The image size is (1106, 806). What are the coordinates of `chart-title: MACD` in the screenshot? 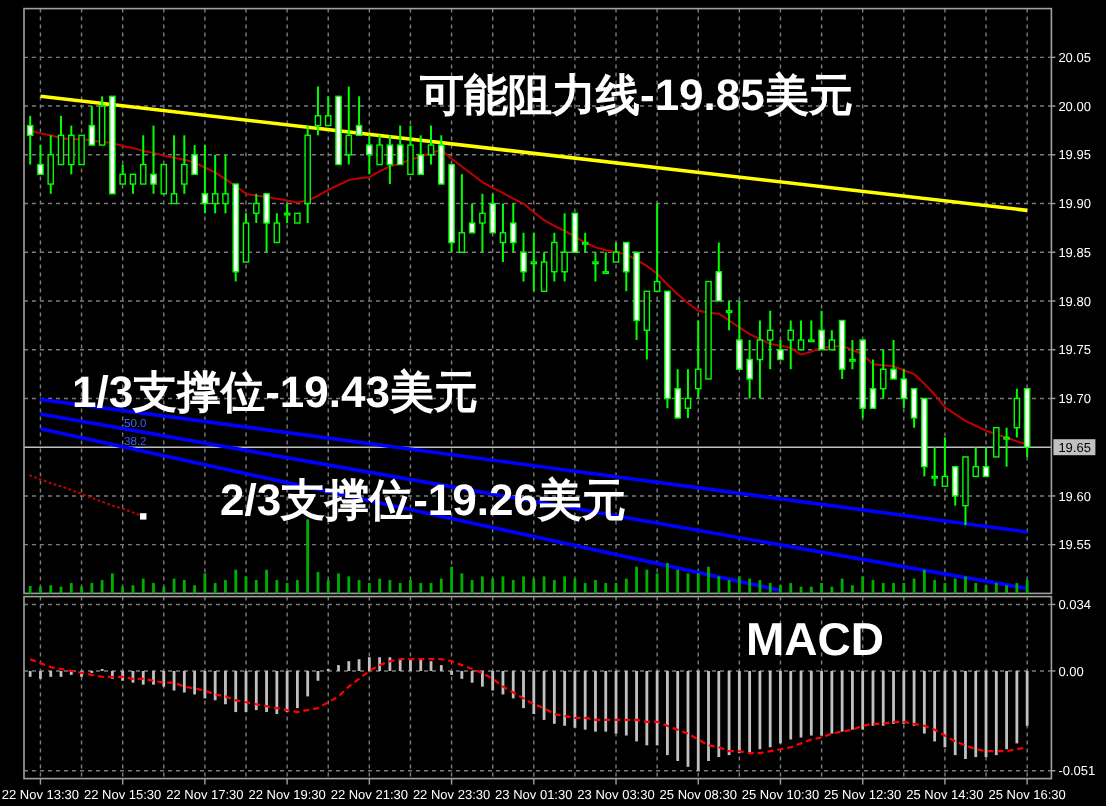 It's located at (815, 639).